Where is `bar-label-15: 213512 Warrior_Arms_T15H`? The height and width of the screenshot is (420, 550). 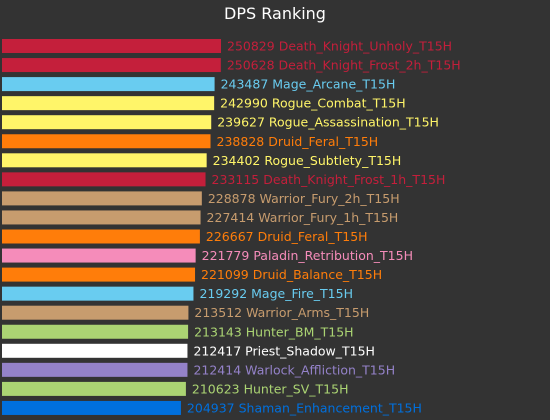 bar-label-15: 213512 Warrior_Arms_T15H is located at coordinates (281, 312).